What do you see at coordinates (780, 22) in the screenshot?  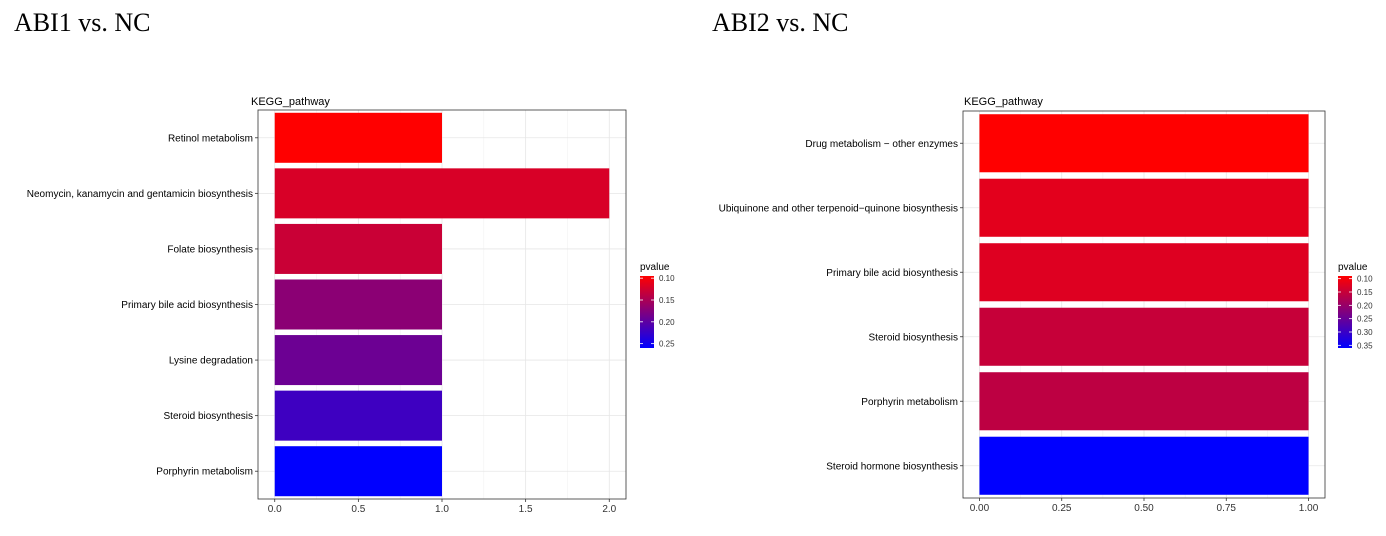 I see `chart-heading-abi2: ABI2 vs. NC` at bounding box center [780, 22].